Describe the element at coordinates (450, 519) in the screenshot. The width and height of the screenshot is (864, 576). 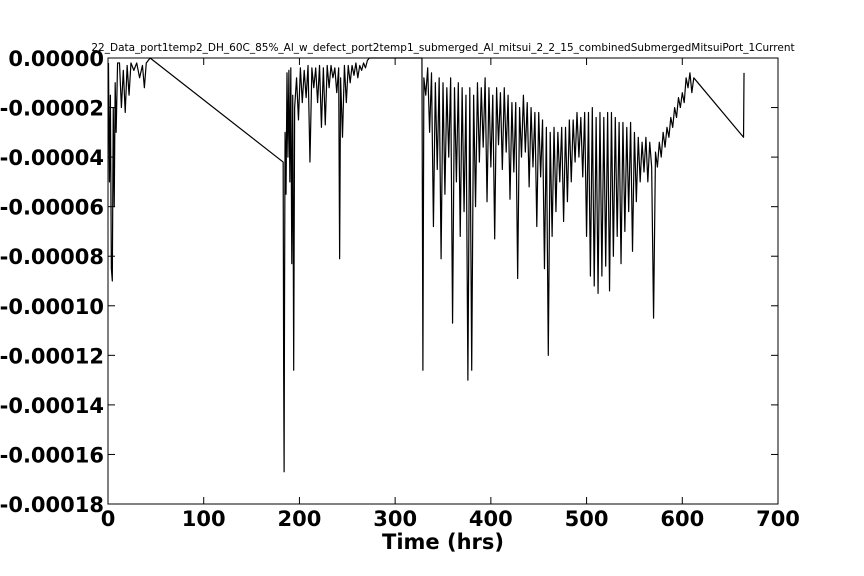
I see `x-tick-labels: 0 100 200 300 400 500 600 700` at that location.